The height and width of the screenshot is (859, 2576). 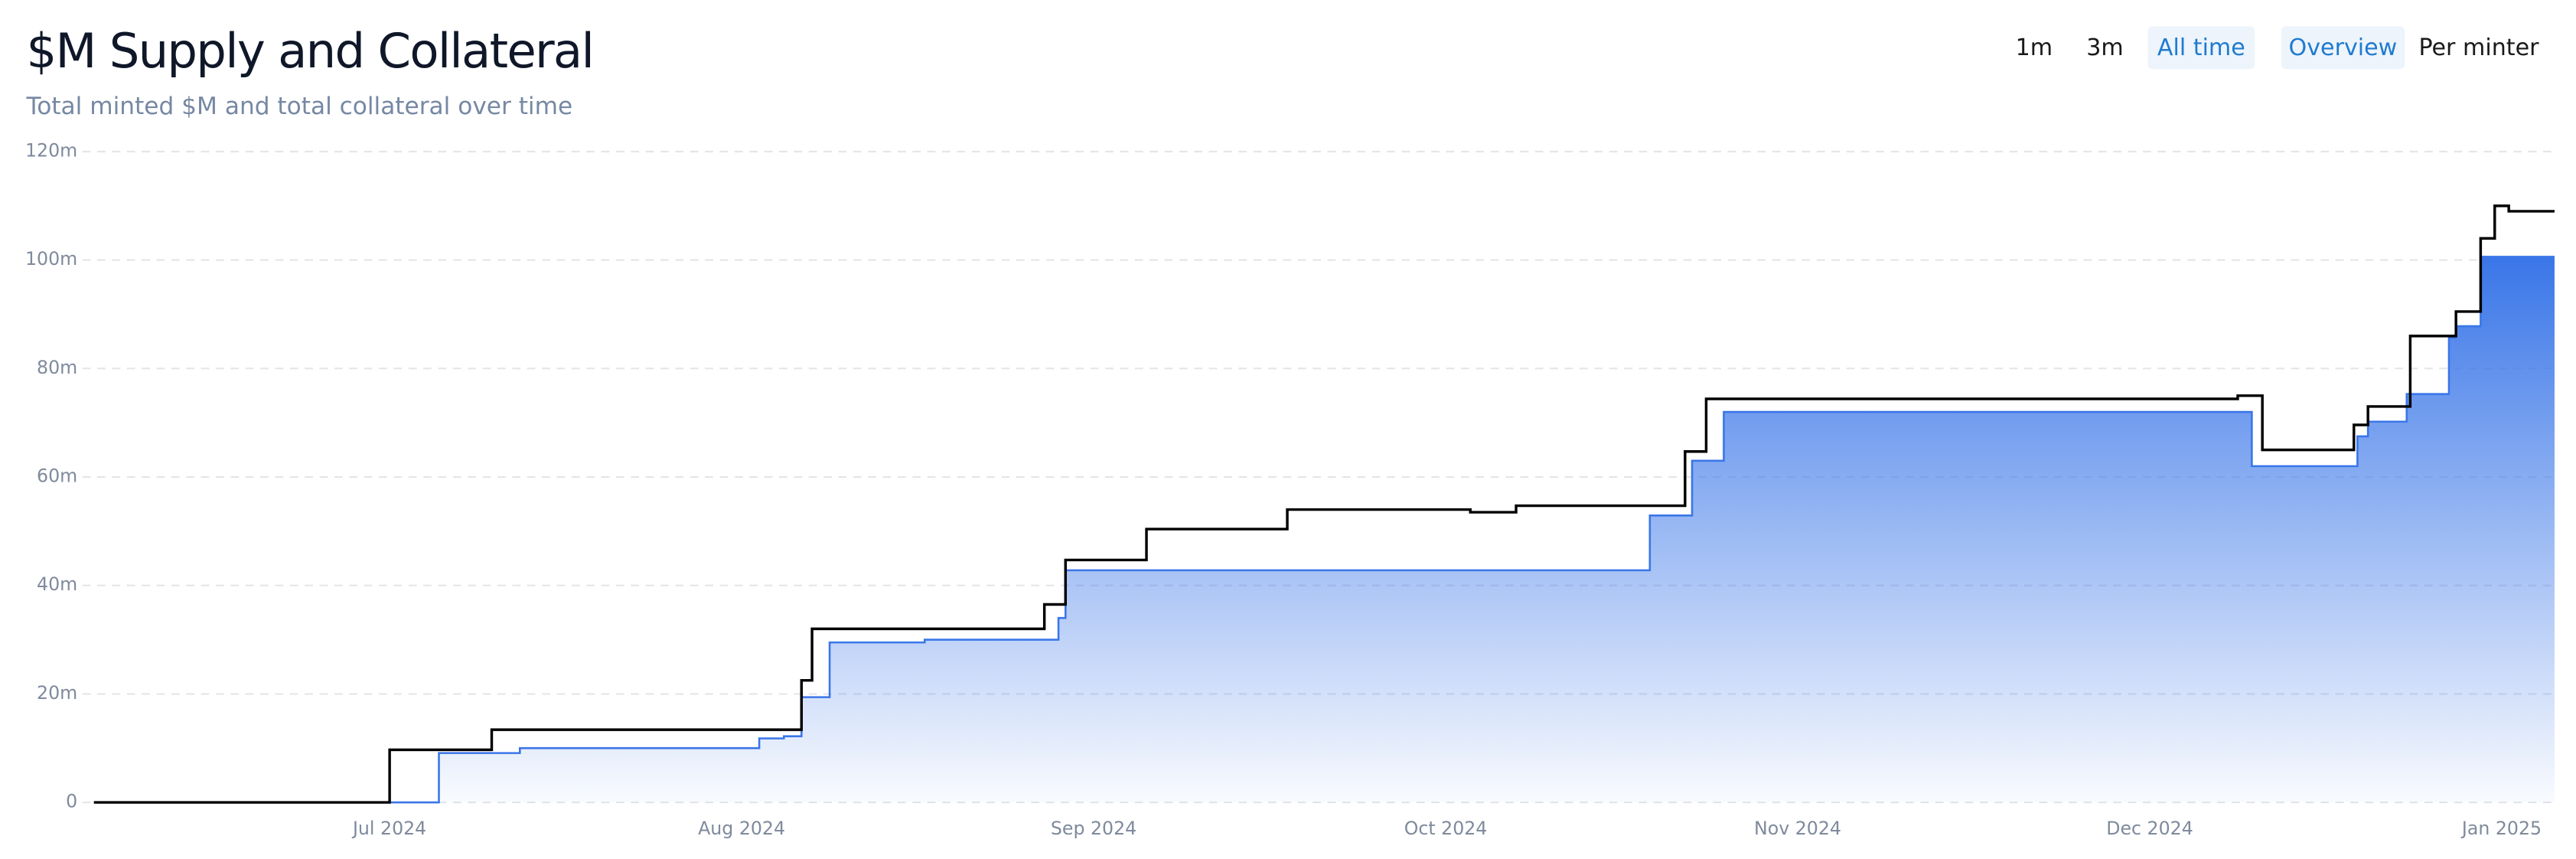 I want to click on button: 1m, so click(x=2034, y=47).